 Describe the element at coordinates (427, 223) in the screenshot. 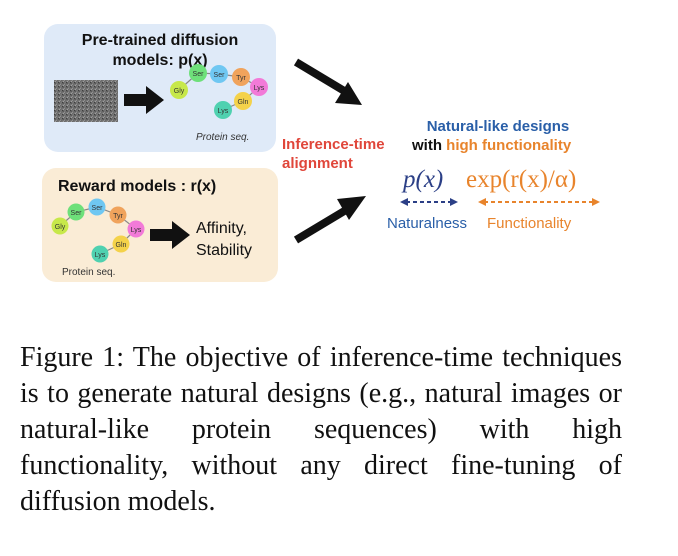

I see `naturalness-label: Naturalness` at that location.